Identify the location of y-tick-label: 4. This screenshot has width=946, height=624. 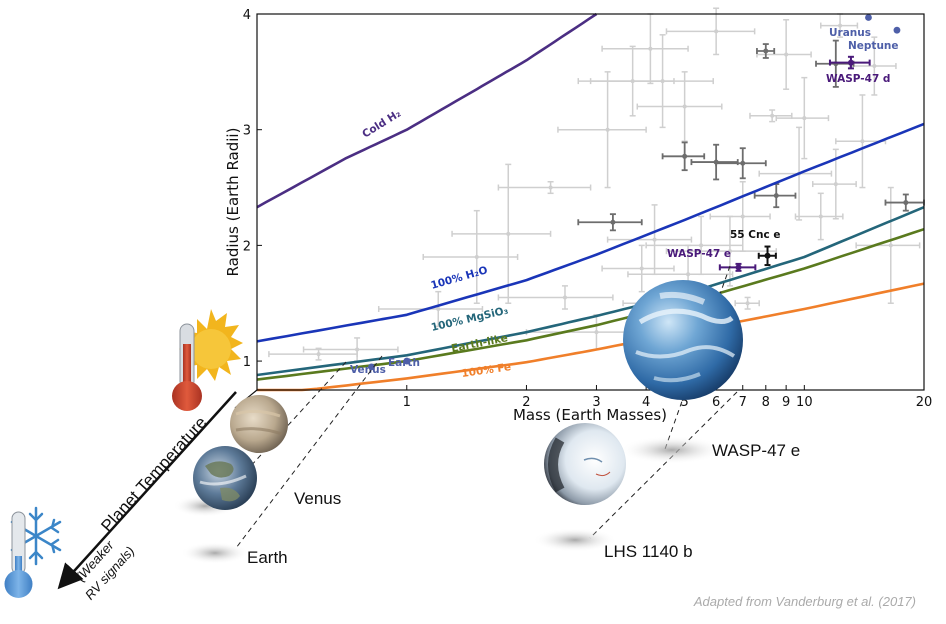
(247, 15).